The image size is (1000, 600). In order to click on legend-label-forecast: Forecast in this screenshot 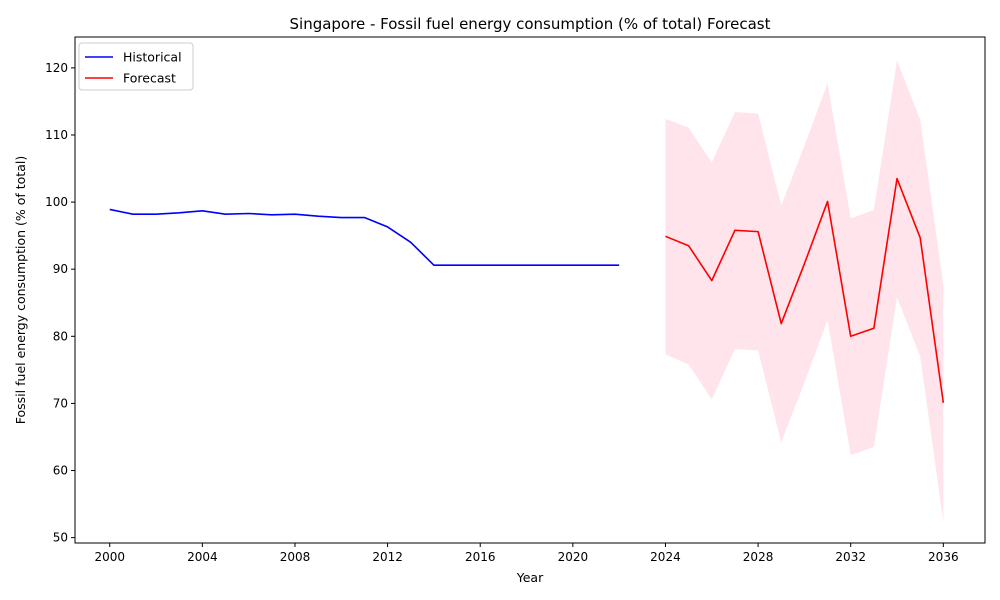, I will do `click(149, 78)`.